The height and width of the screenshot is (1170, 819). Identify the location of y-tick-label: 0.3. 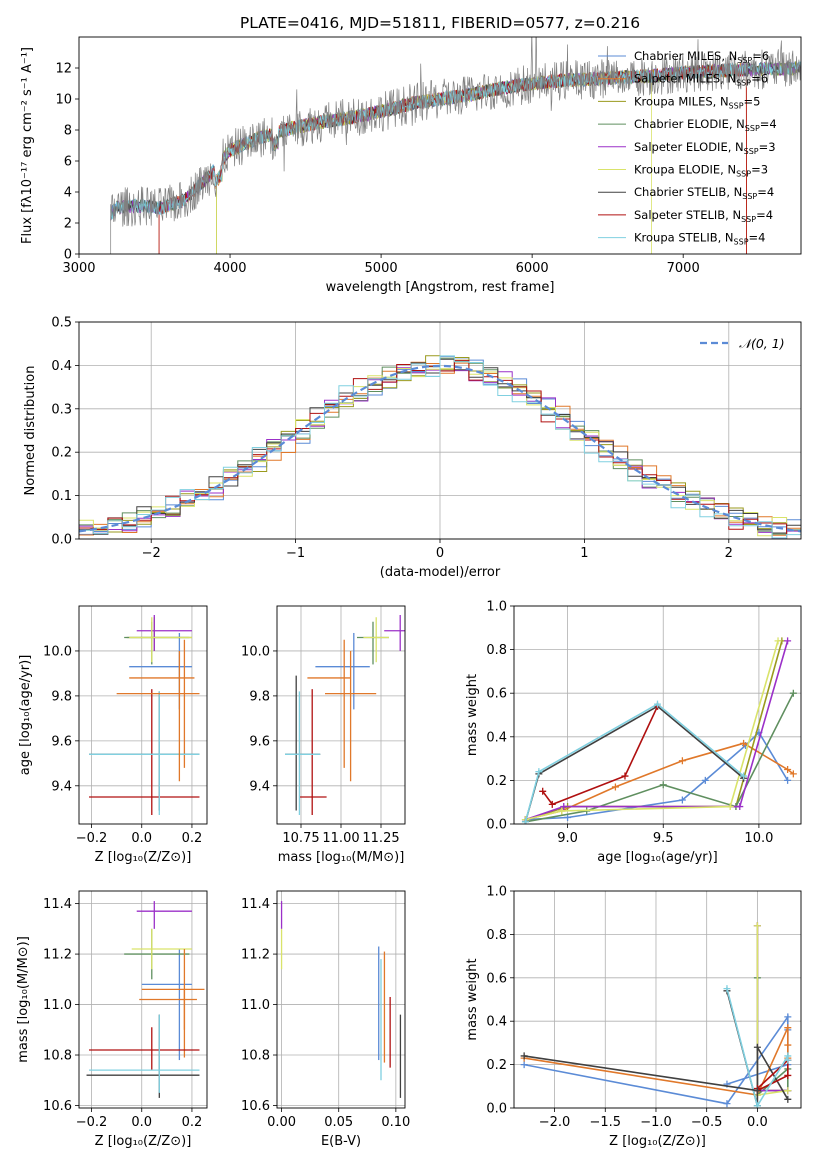
(61, 409).